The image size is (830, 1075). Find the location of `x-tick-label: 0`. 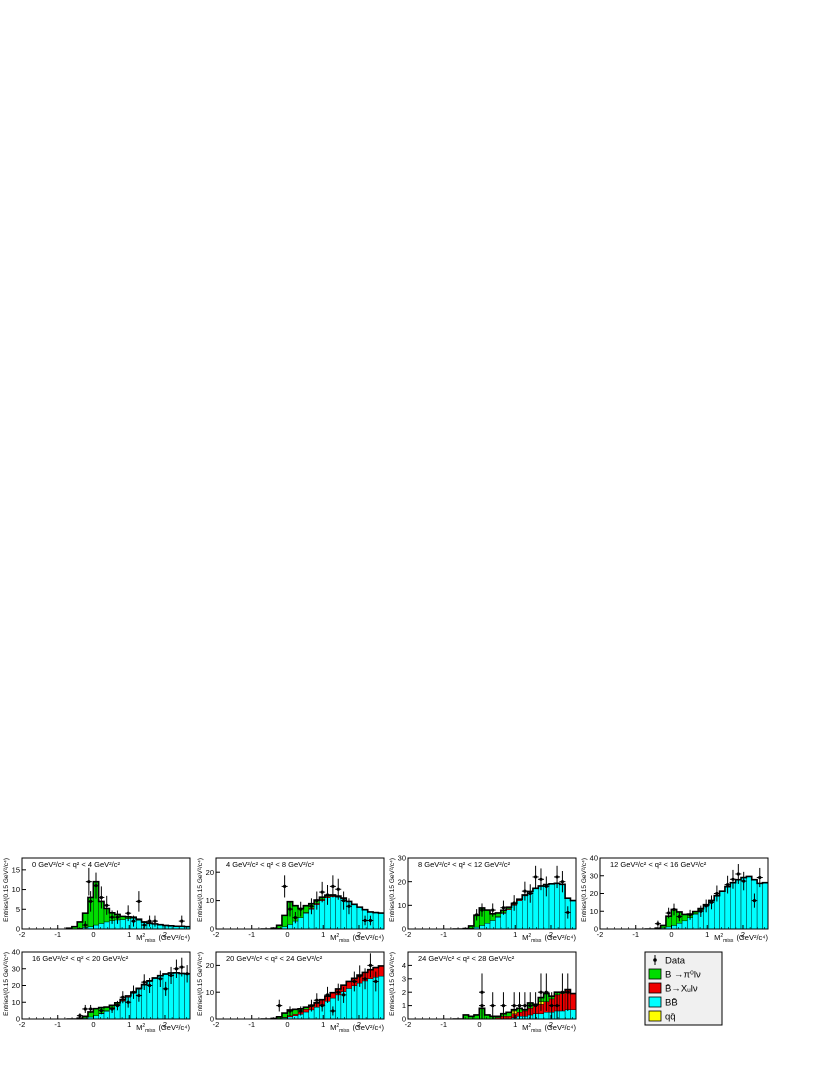

x-tick-label: 0 is located at coordinates (287, 934).